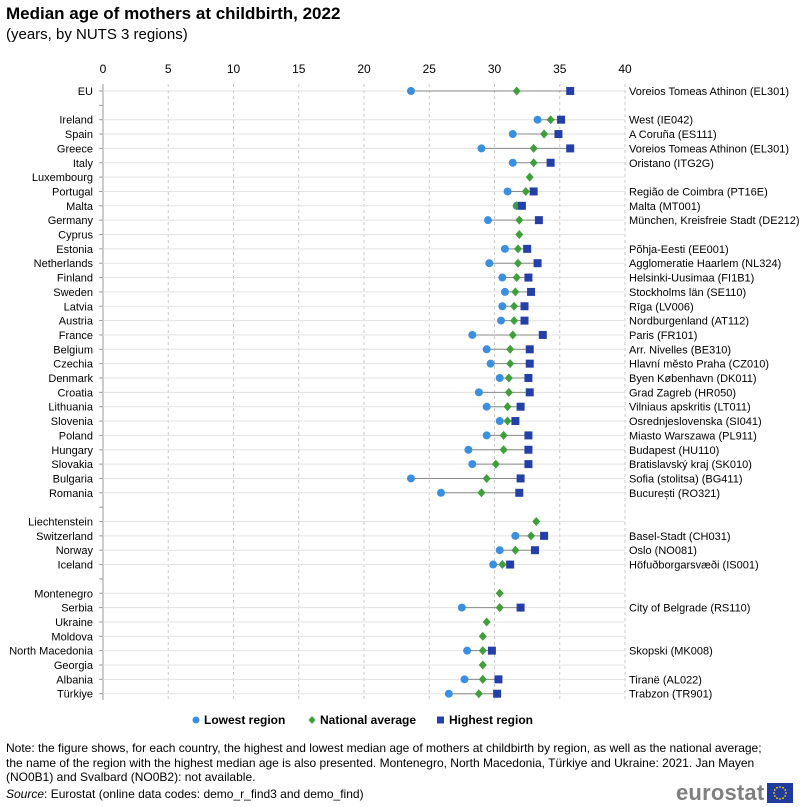 The width and height of the screenshot is (800, 807). I want to click on highest-region-label: Hlavní město Praha (CZ010), so click(699, 365).